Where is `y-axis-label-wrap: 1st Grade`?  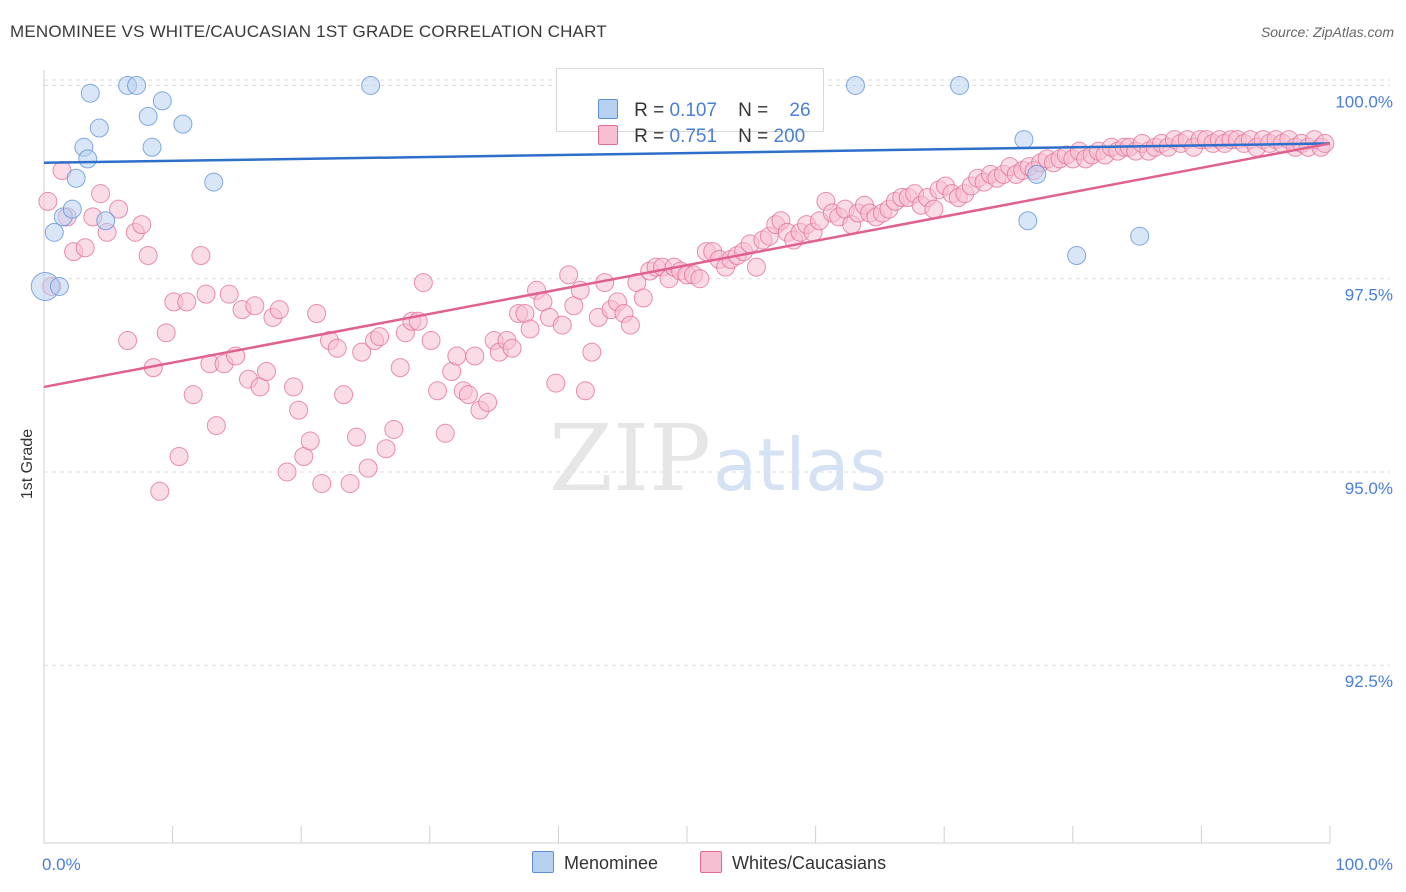
y-axis-label-wrap: 1st Grade is located at coordinates (28, 464).